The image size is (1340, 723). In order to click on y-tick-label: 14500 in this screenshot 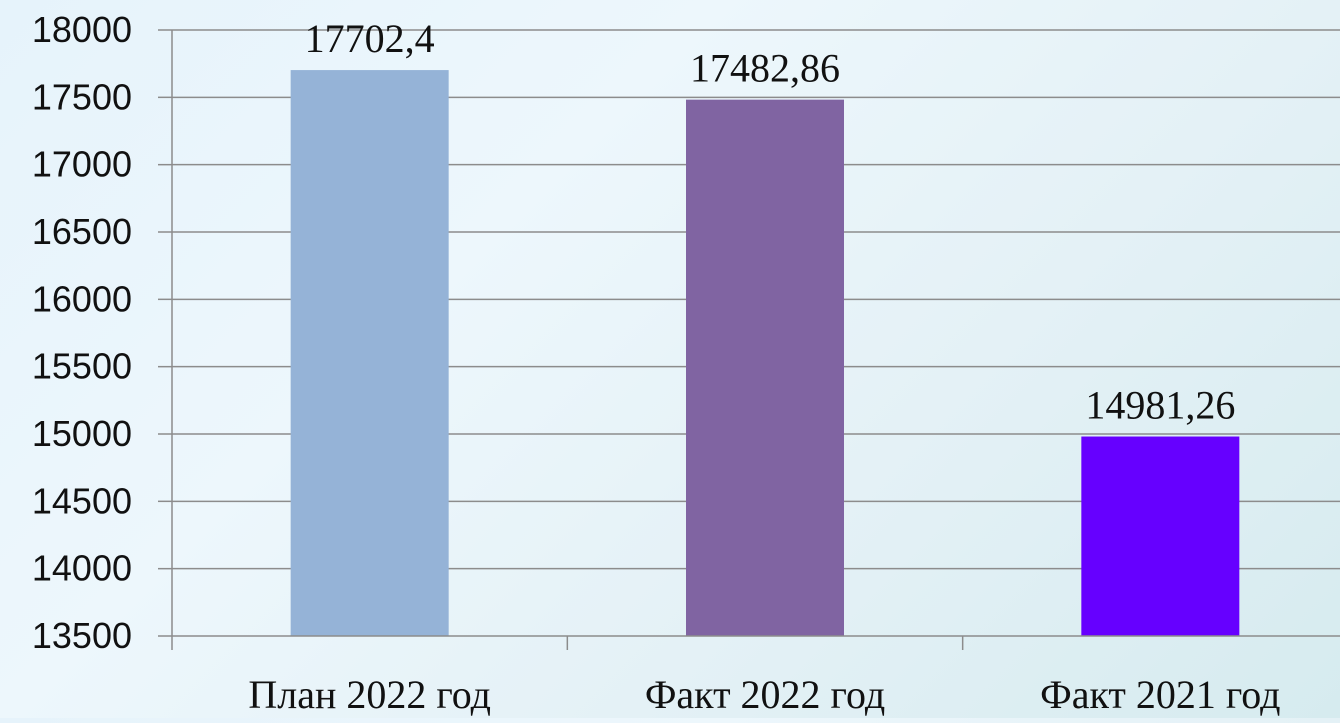, I will do `click(82, 500)`.